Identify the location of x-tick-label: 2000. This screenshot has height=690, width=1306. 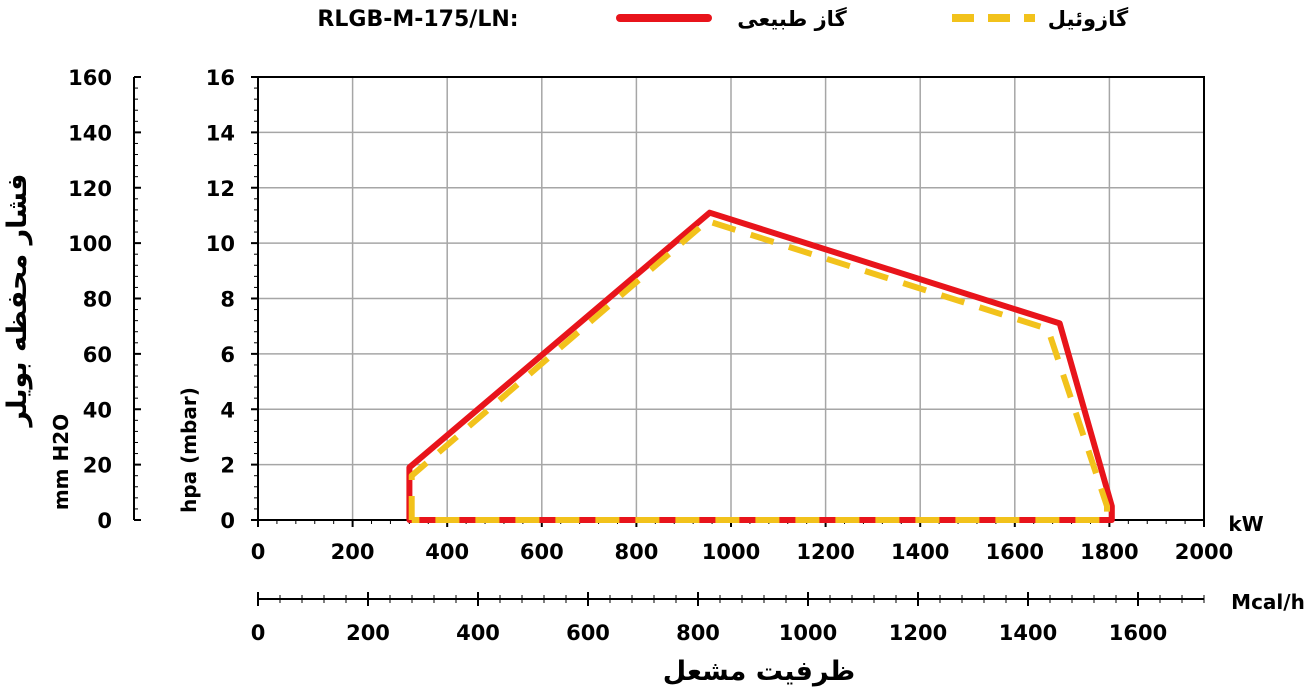
(1204, 552).